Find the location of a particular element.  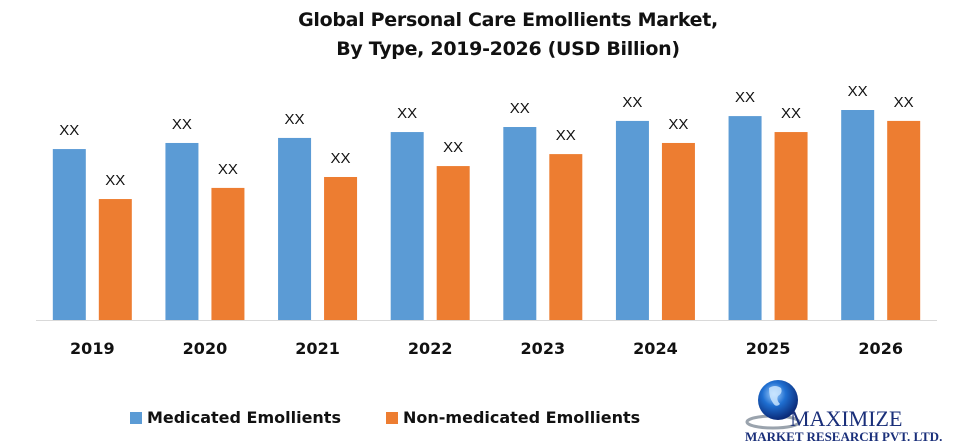

x-tick-labels: 2019 2020 2021 2022 2023 2024 2025 2026 is located at coordinates (486, 348).